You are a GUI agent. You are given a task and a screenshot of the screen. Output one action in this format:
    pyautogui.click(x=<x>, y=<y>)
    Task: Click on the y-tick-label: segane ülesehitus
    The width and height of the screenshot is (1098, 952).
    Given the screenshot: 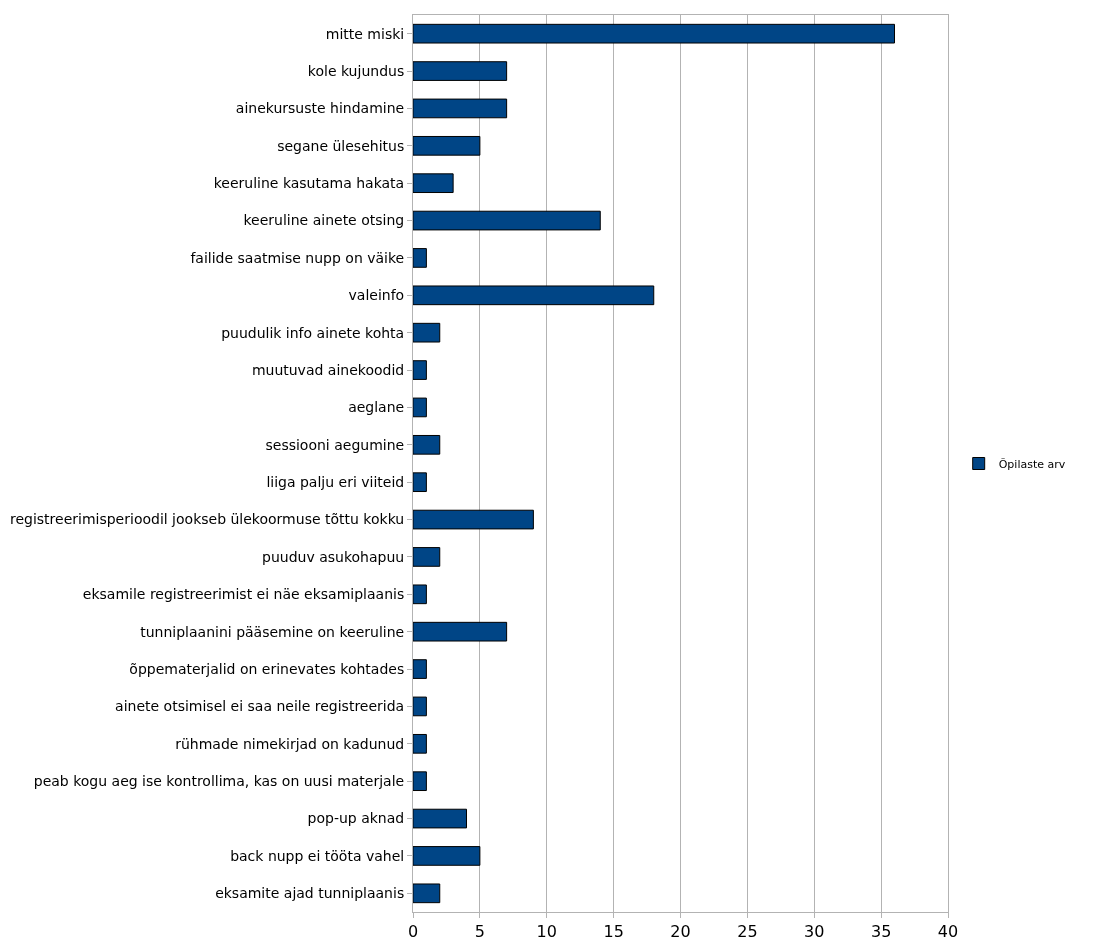 What is the action you would take?
    pyautogui.click(x=341, y=145)
    